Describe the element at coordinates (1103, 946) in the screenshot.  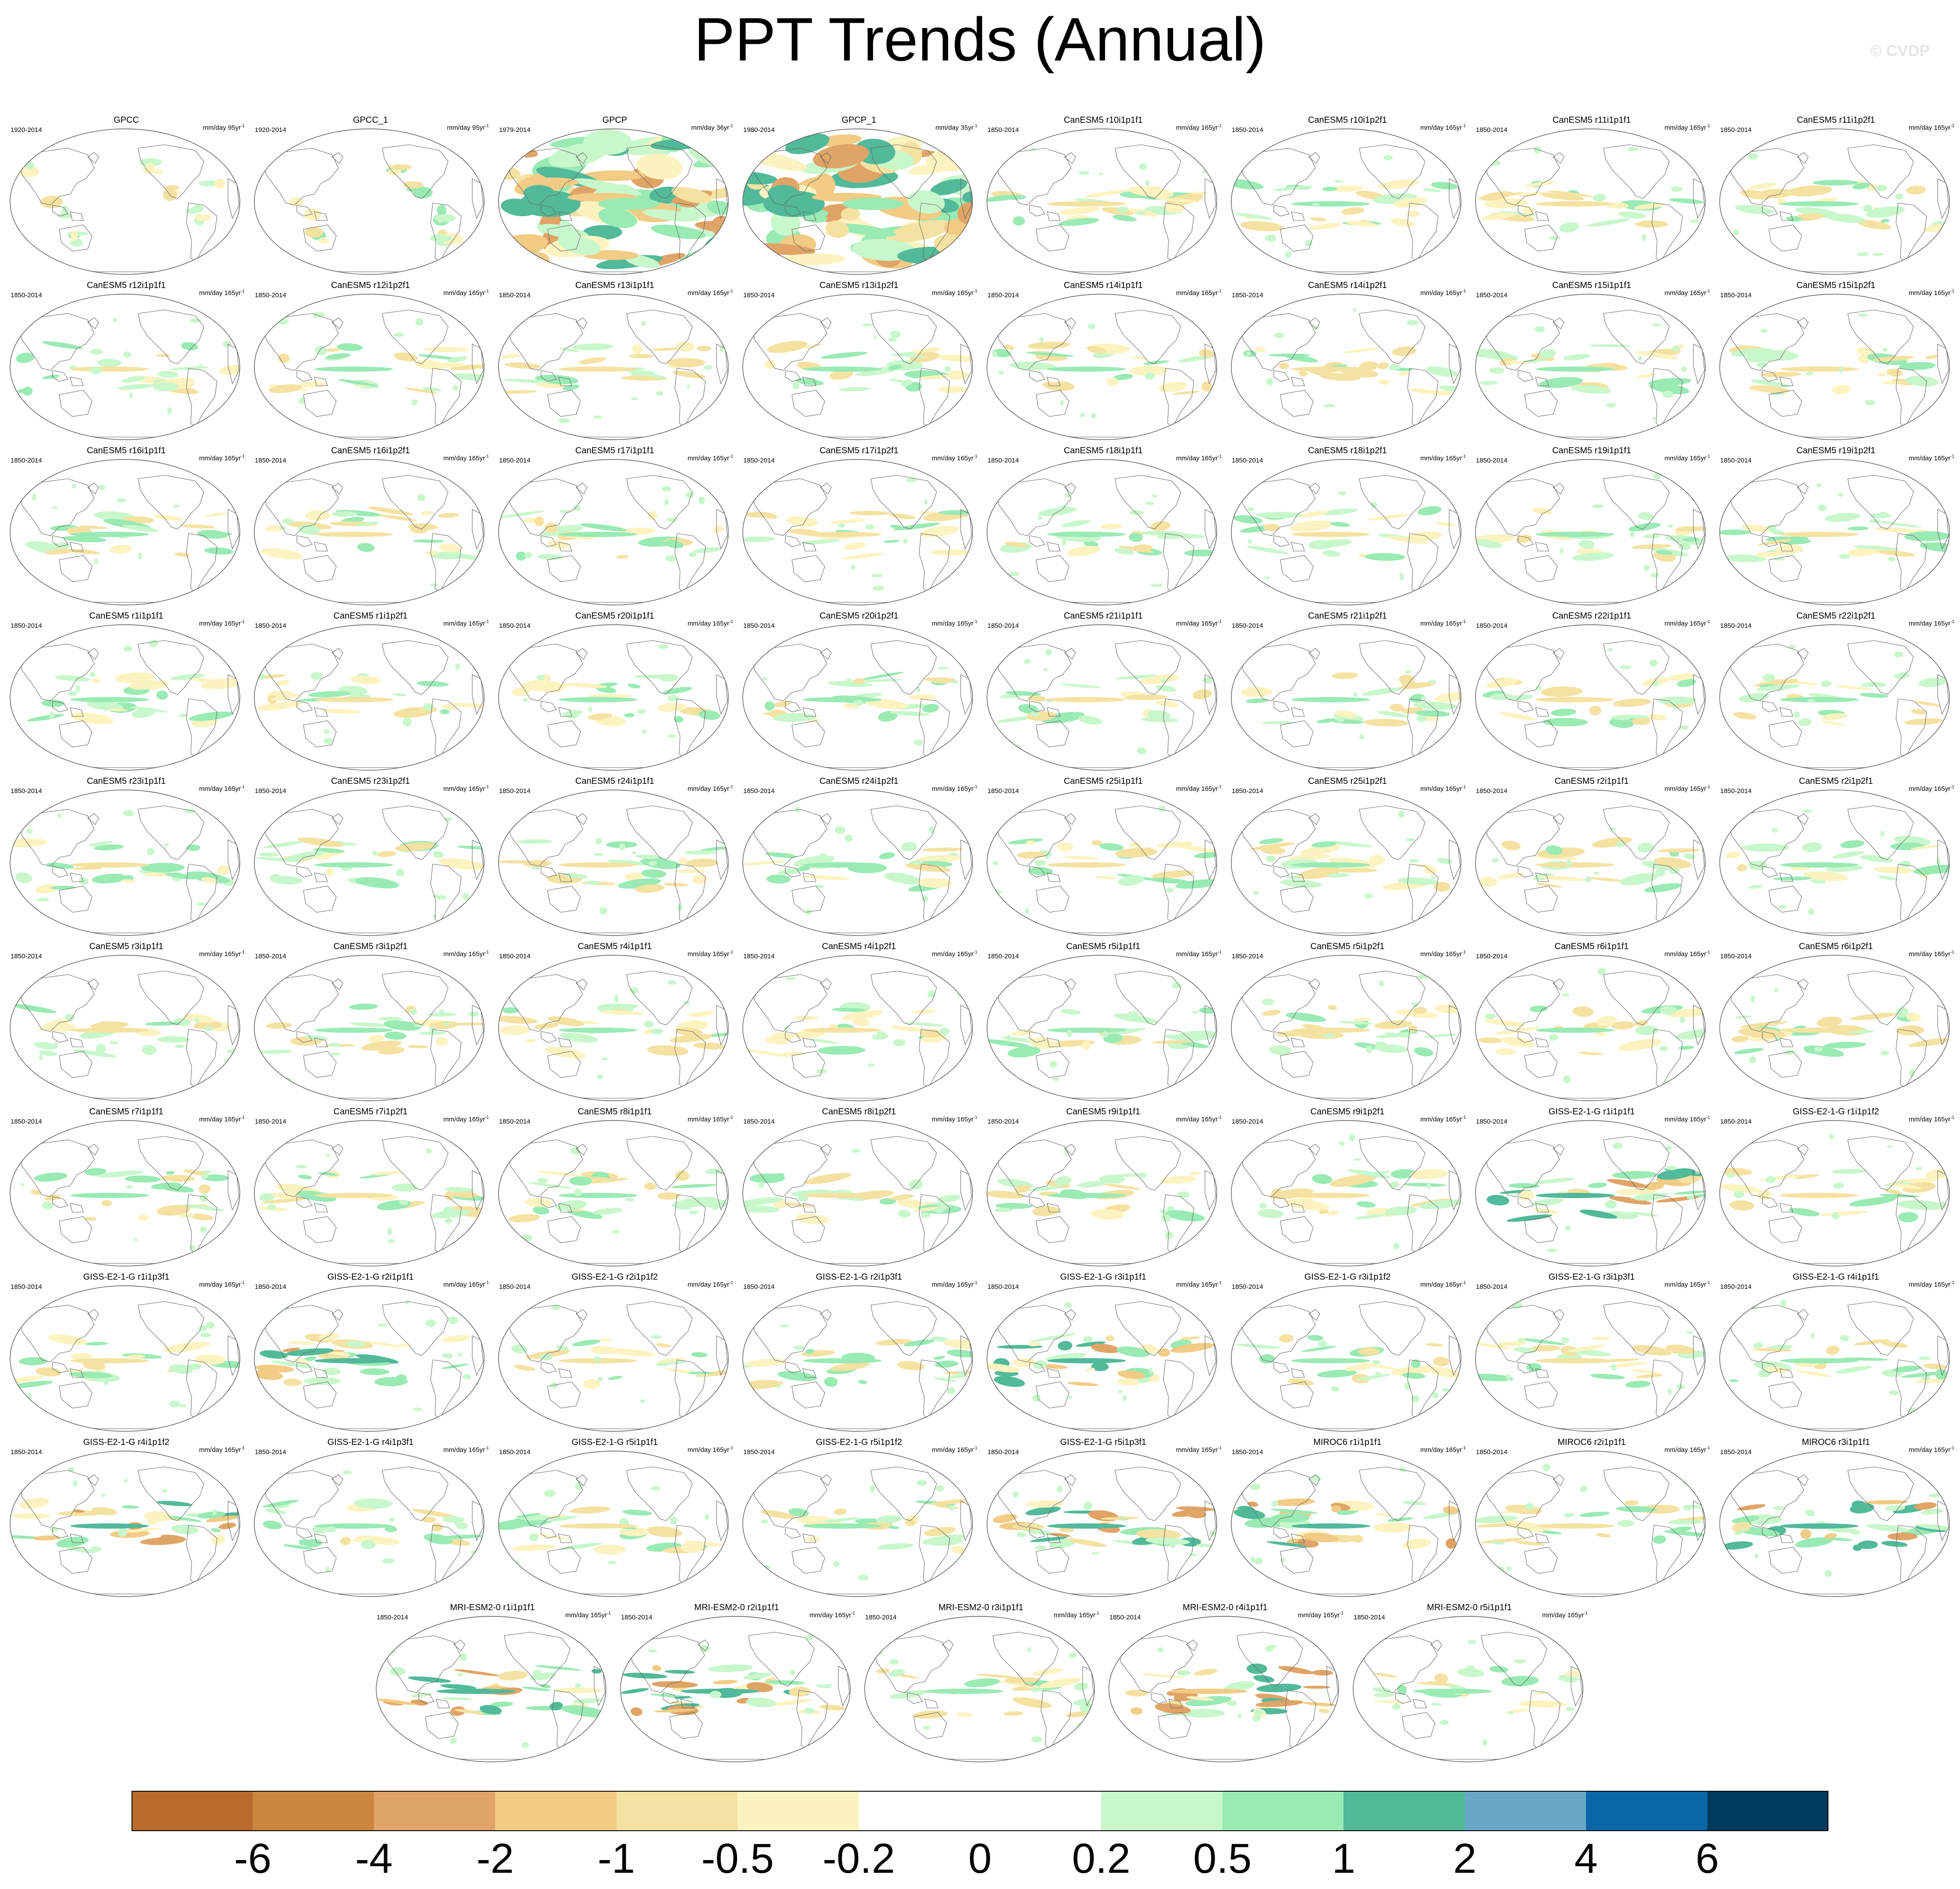
I see `panel-title: CanESM5 r5i1p1f1` at that location.